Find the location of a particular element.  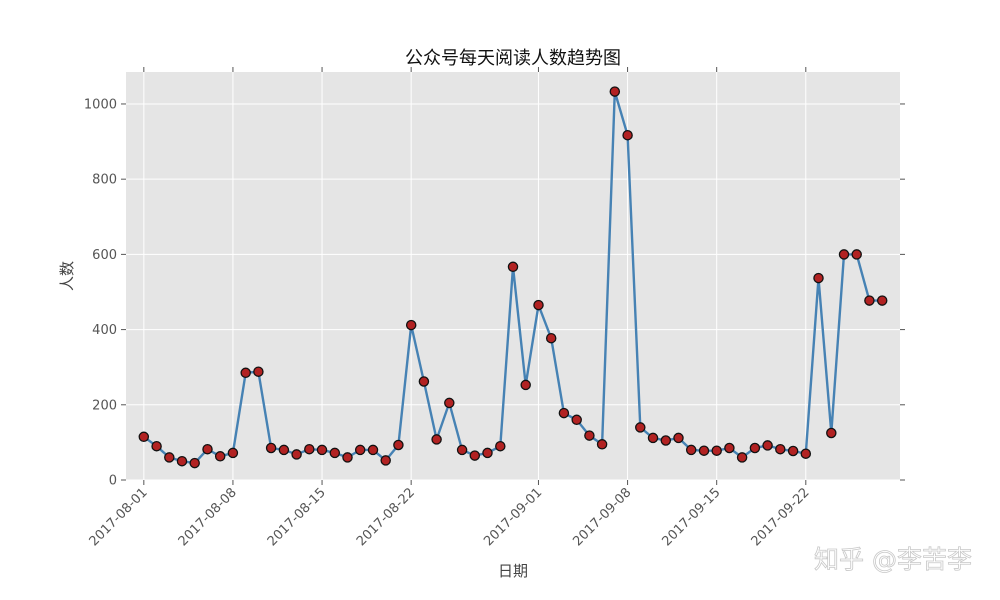

x-tick-label: 2017-08-22 is located at coordinates (386, 517).